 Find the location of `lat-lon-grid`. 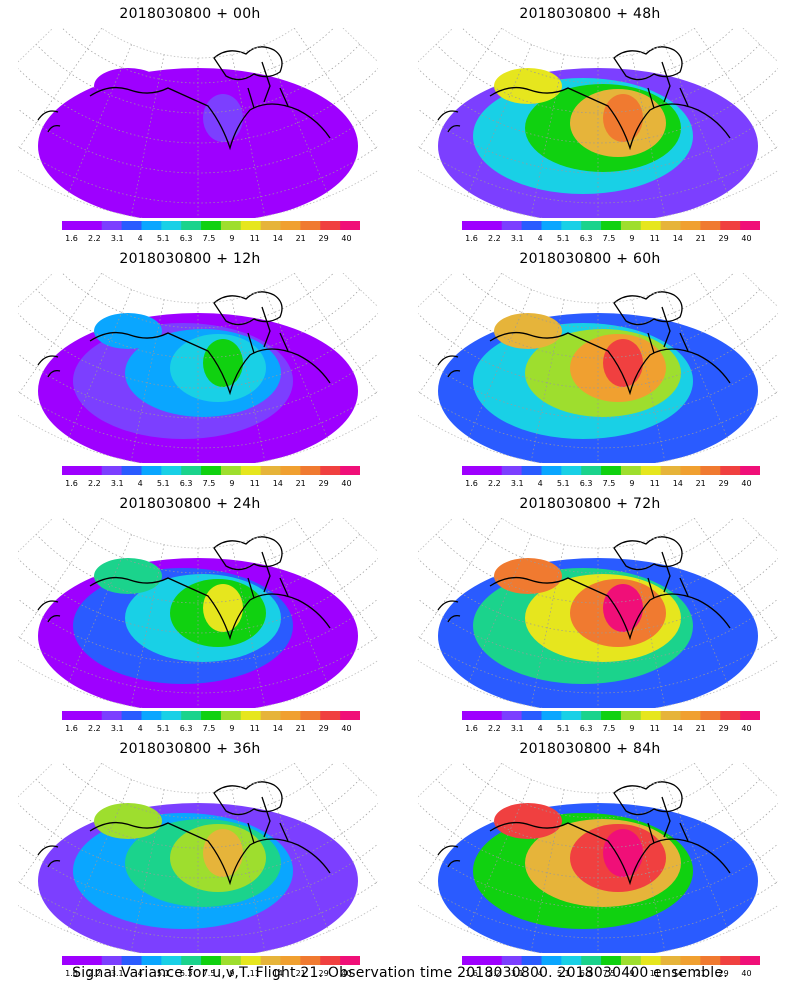

lat-lon-grid is located at coordinates (198, 123).